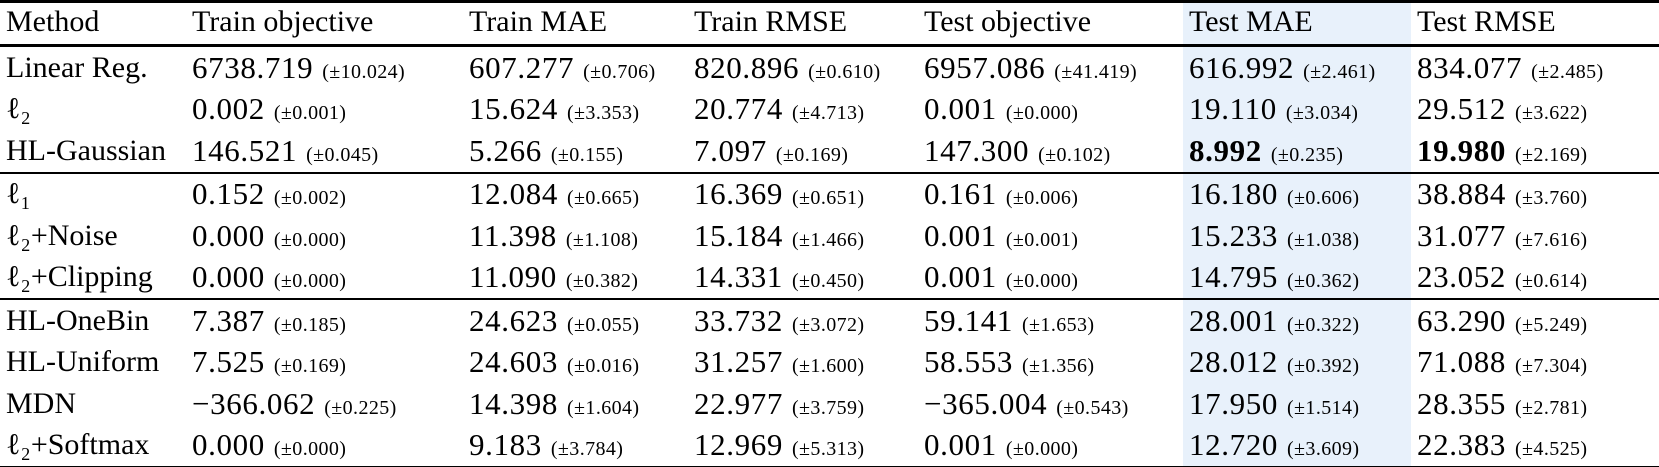 Image resolution: width=1659 pixels, height=467 pixels. I want to click on metric-error: (±0.706), so click(619, 71).